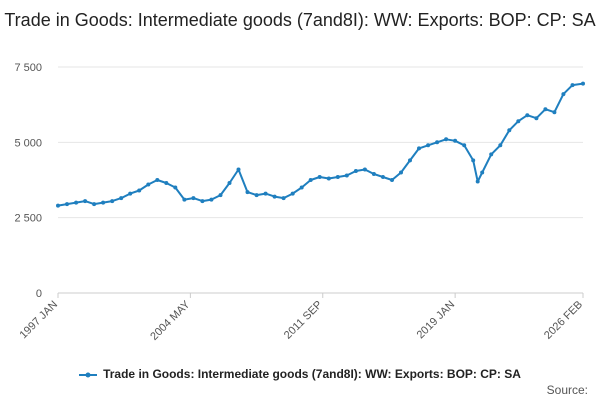 This screenshot has width=600, height=400. Describe the element at coordinates (28, 181) in the screenshot. I see `y-axis-ticks: 0 2 500 5 000 7 500` at that location.